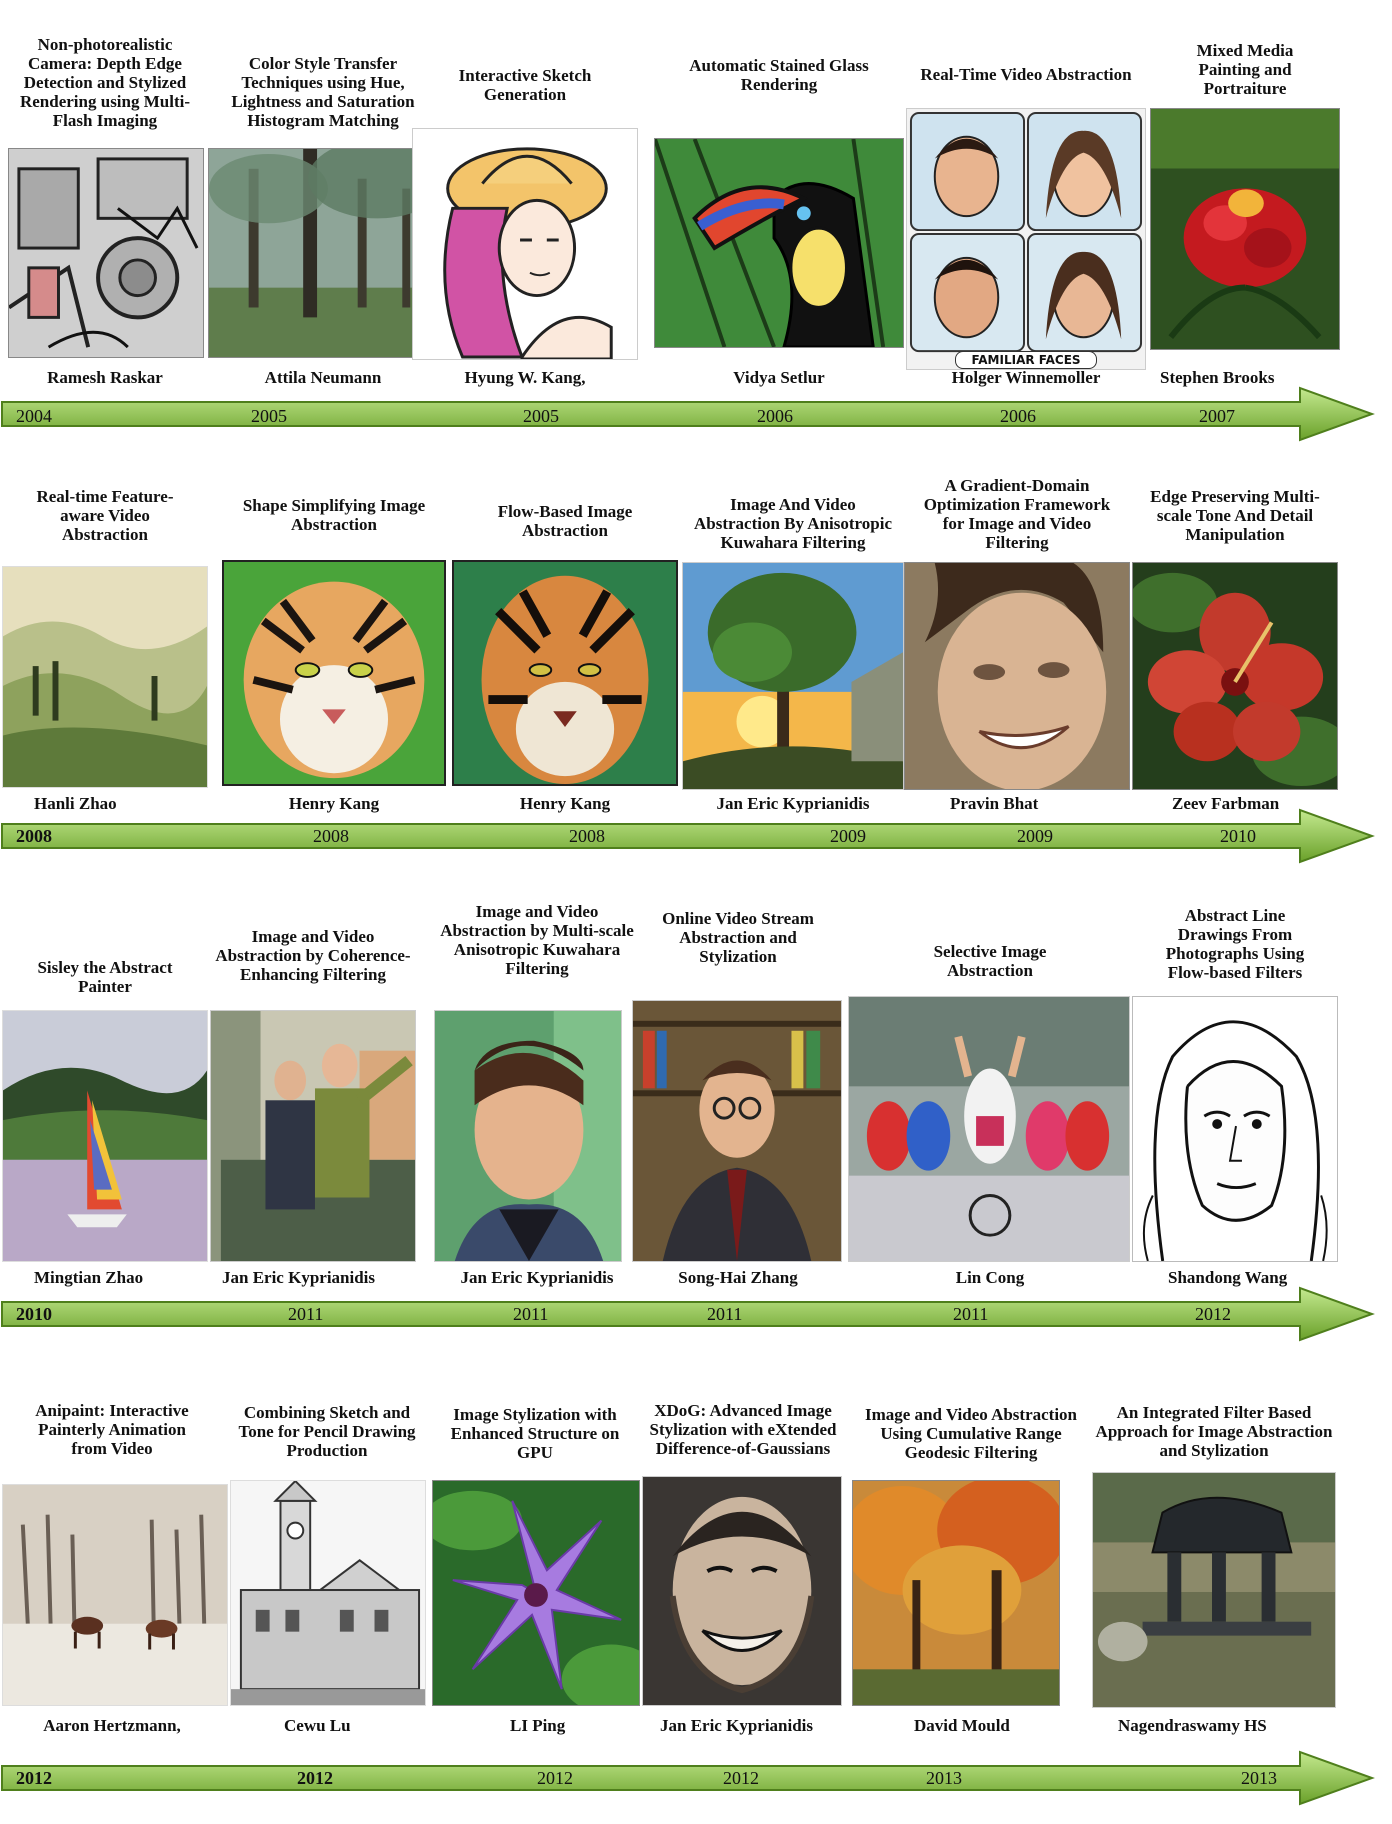 This screenshot has height=1824, width=1392. I want to click on thumbnail-mechanical-line-art, so click(106, 253).